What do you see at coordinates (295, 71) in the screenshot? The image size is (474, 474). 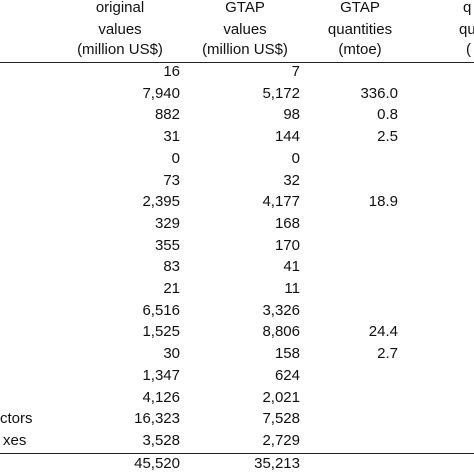 I see `cell-gtap: 7` at bounding box center [295, 71].